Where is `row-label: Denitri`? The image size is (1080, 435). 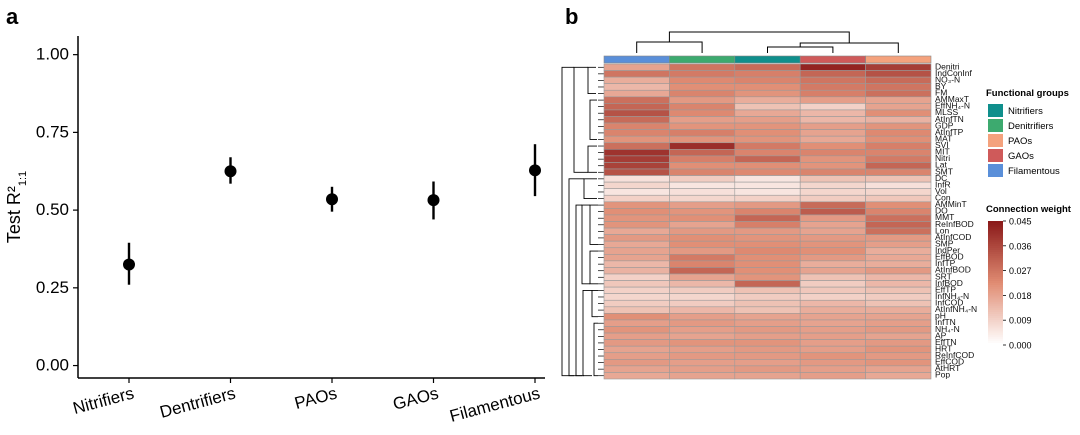 row-label: Denitri is located at coordinates (947, 66).